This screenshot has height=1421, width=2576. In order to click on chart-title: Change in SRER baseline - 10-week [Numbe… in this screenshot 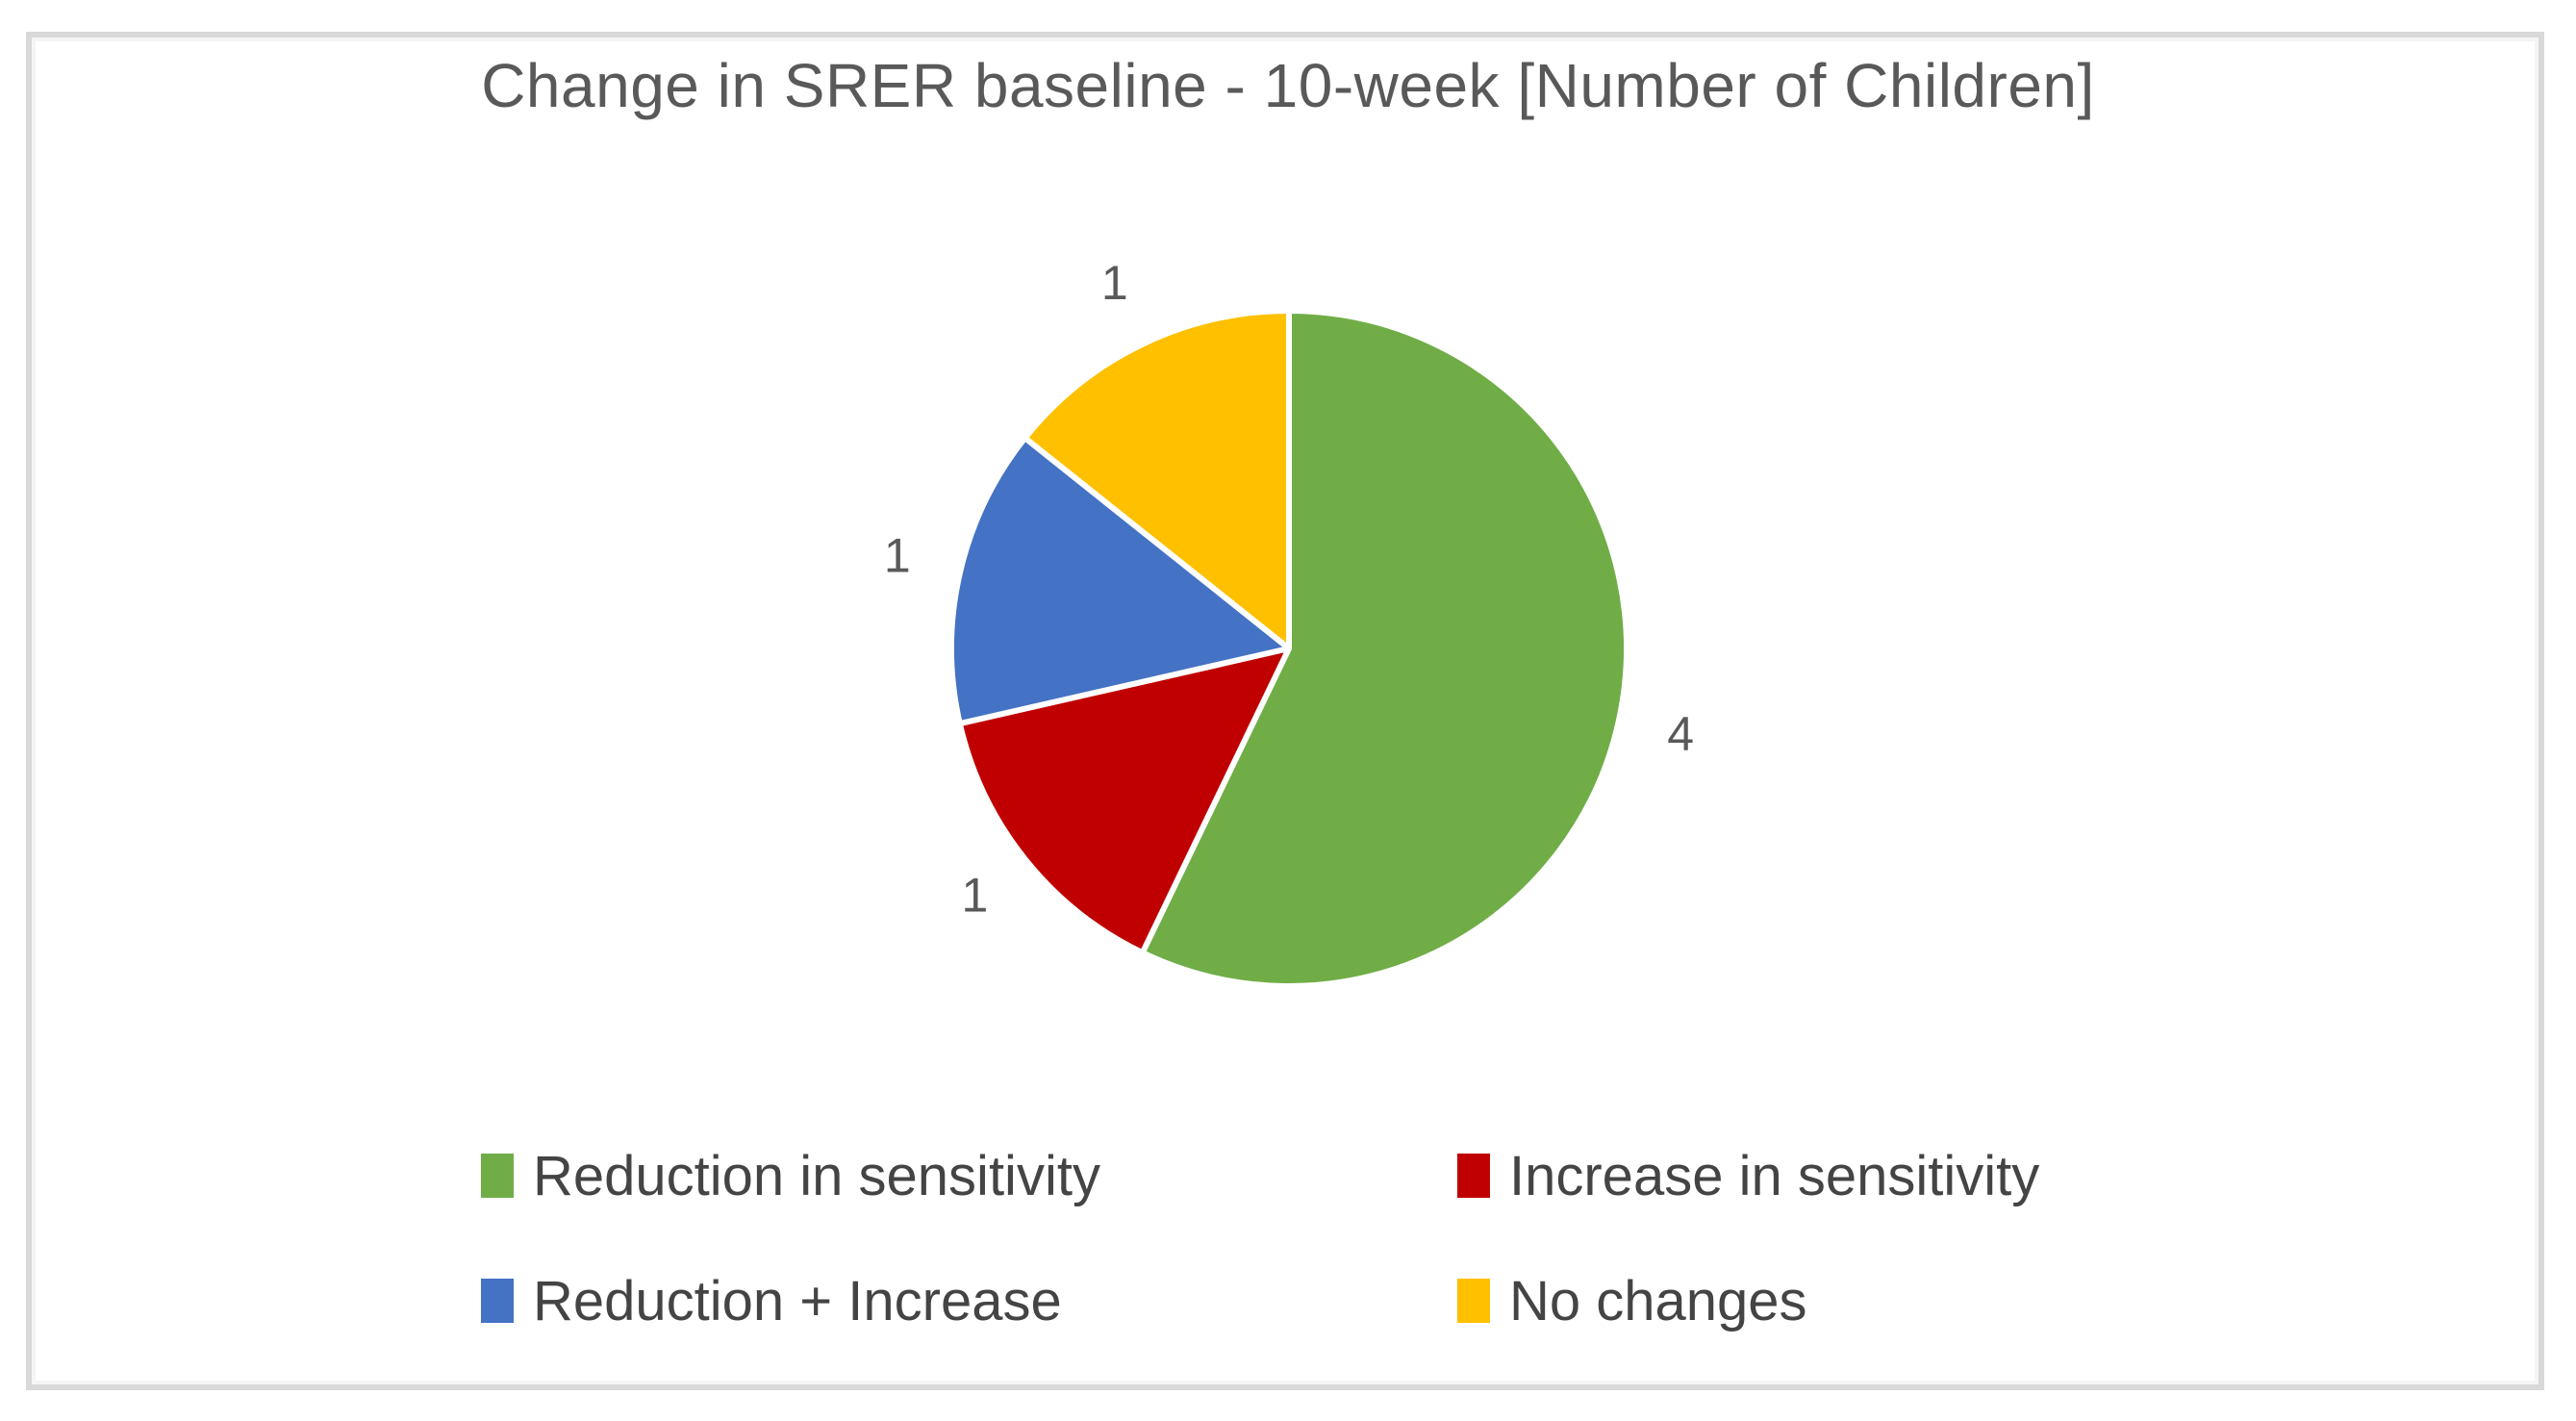, I will do `click(1288, 85)`.